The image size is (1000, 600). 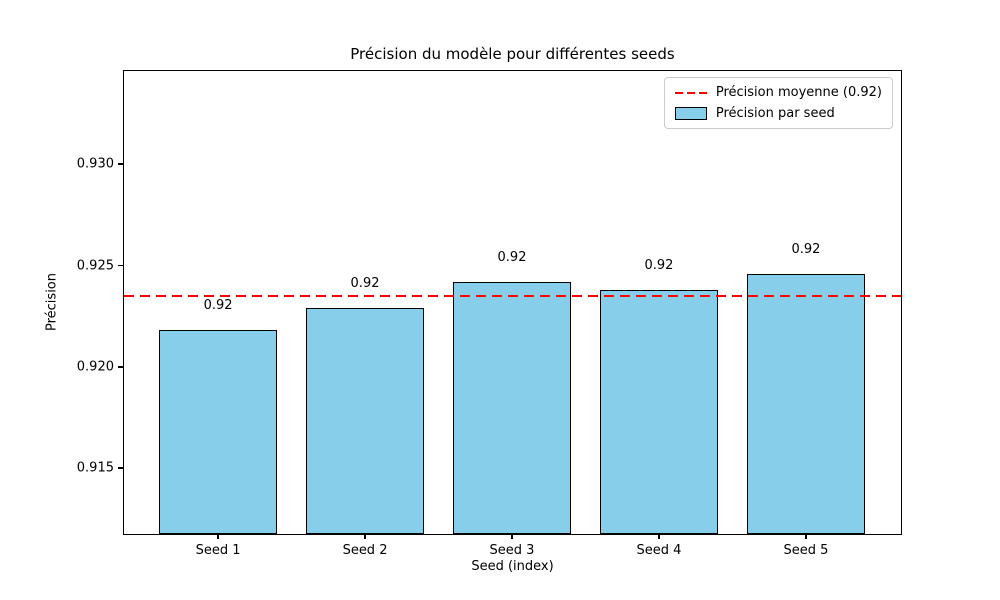 I want to click on legend-item-bars: Précision par seed, so click(x=778, y=113).